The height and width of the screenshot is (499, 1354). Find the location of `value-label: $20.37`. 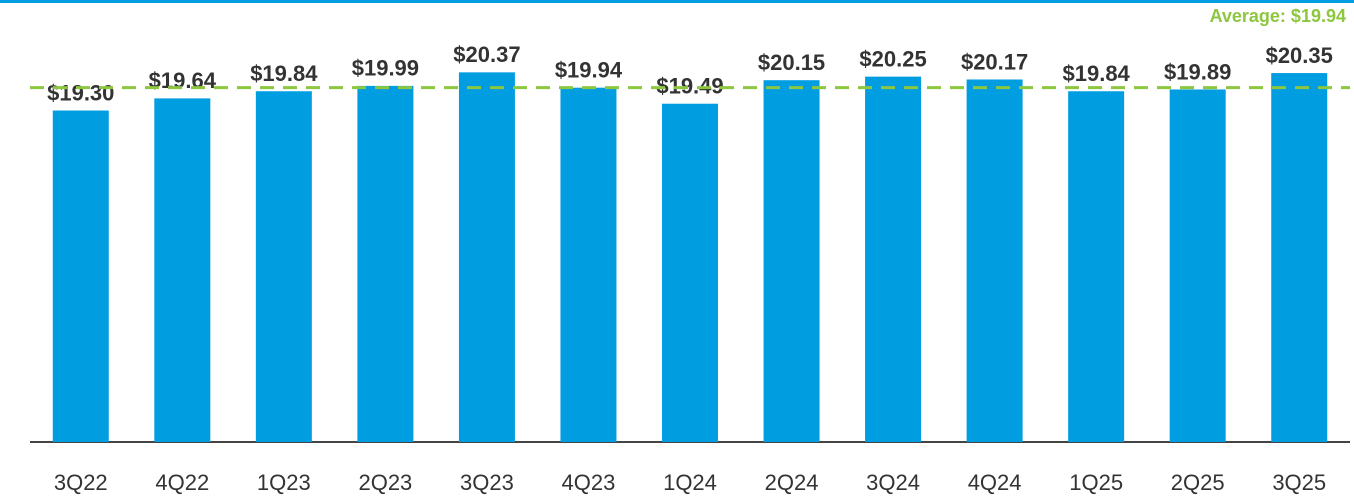

value-label: $20.37 is located at coordinates (486, 54).